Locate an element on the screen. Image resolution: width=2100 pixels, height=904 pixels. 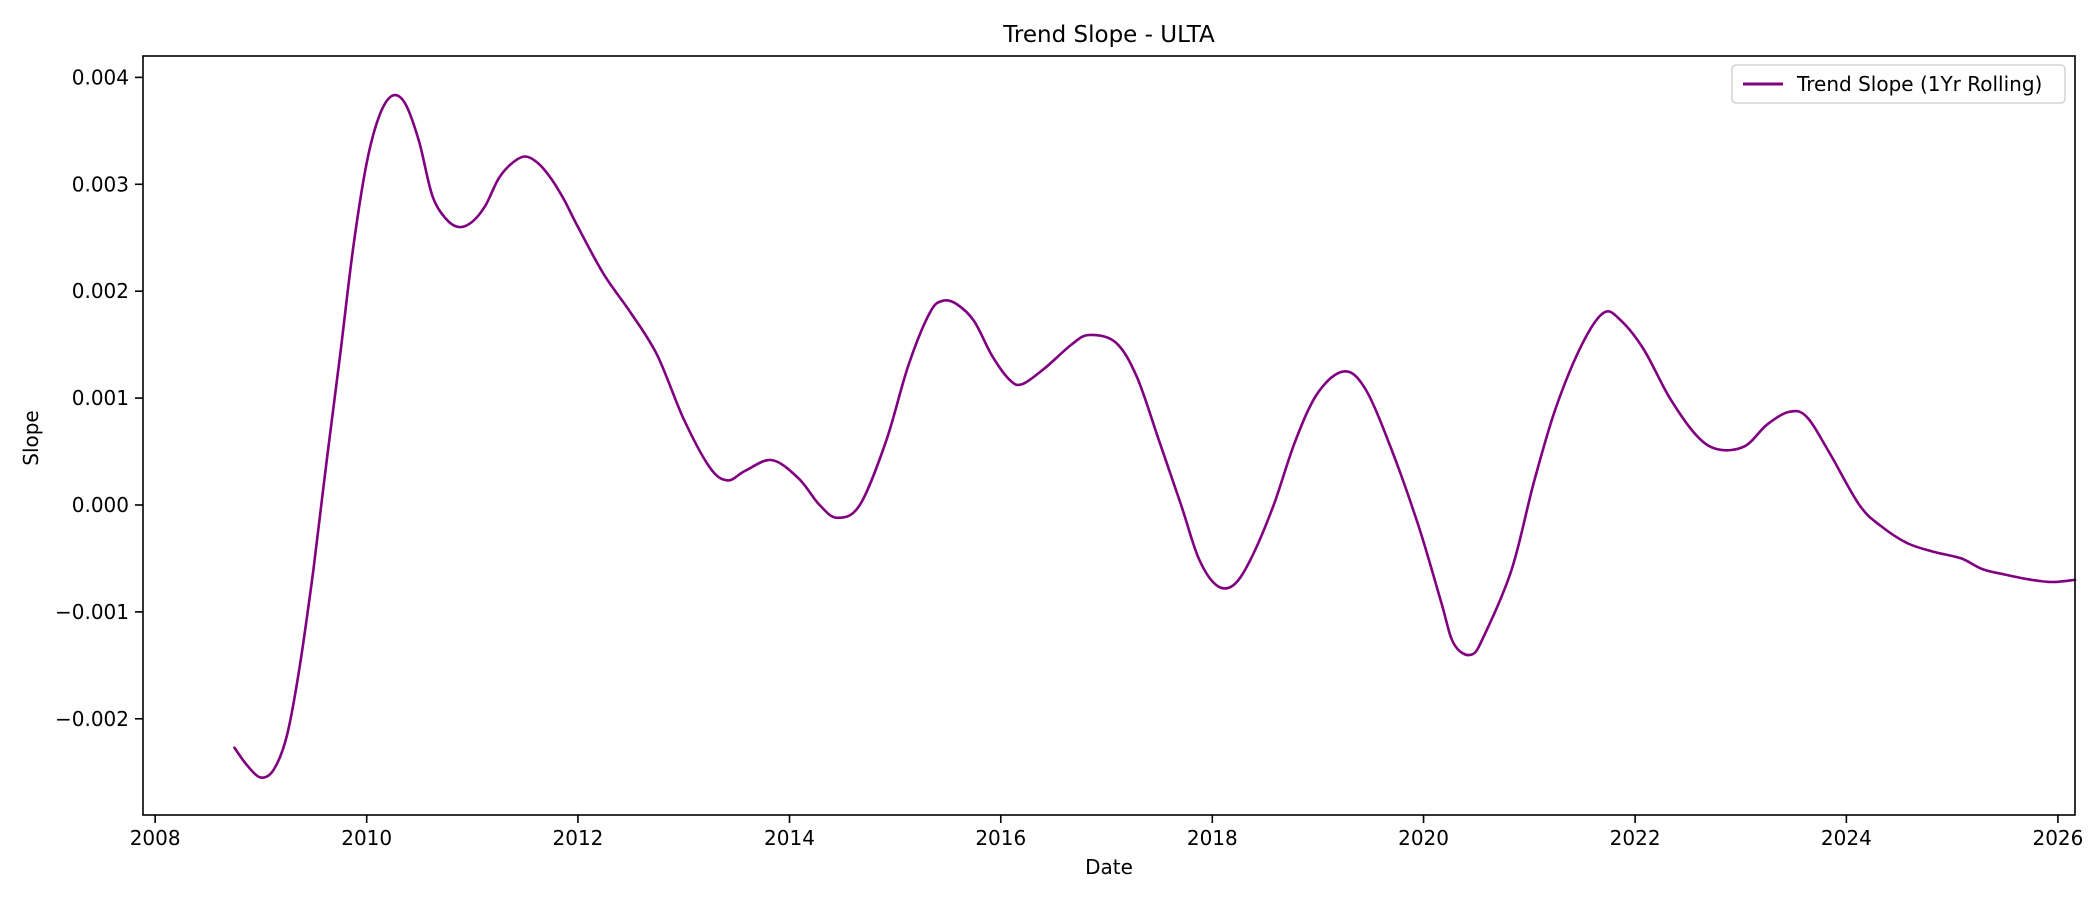
y-tick-label: 0.000 is located at coordinates (100, 505).